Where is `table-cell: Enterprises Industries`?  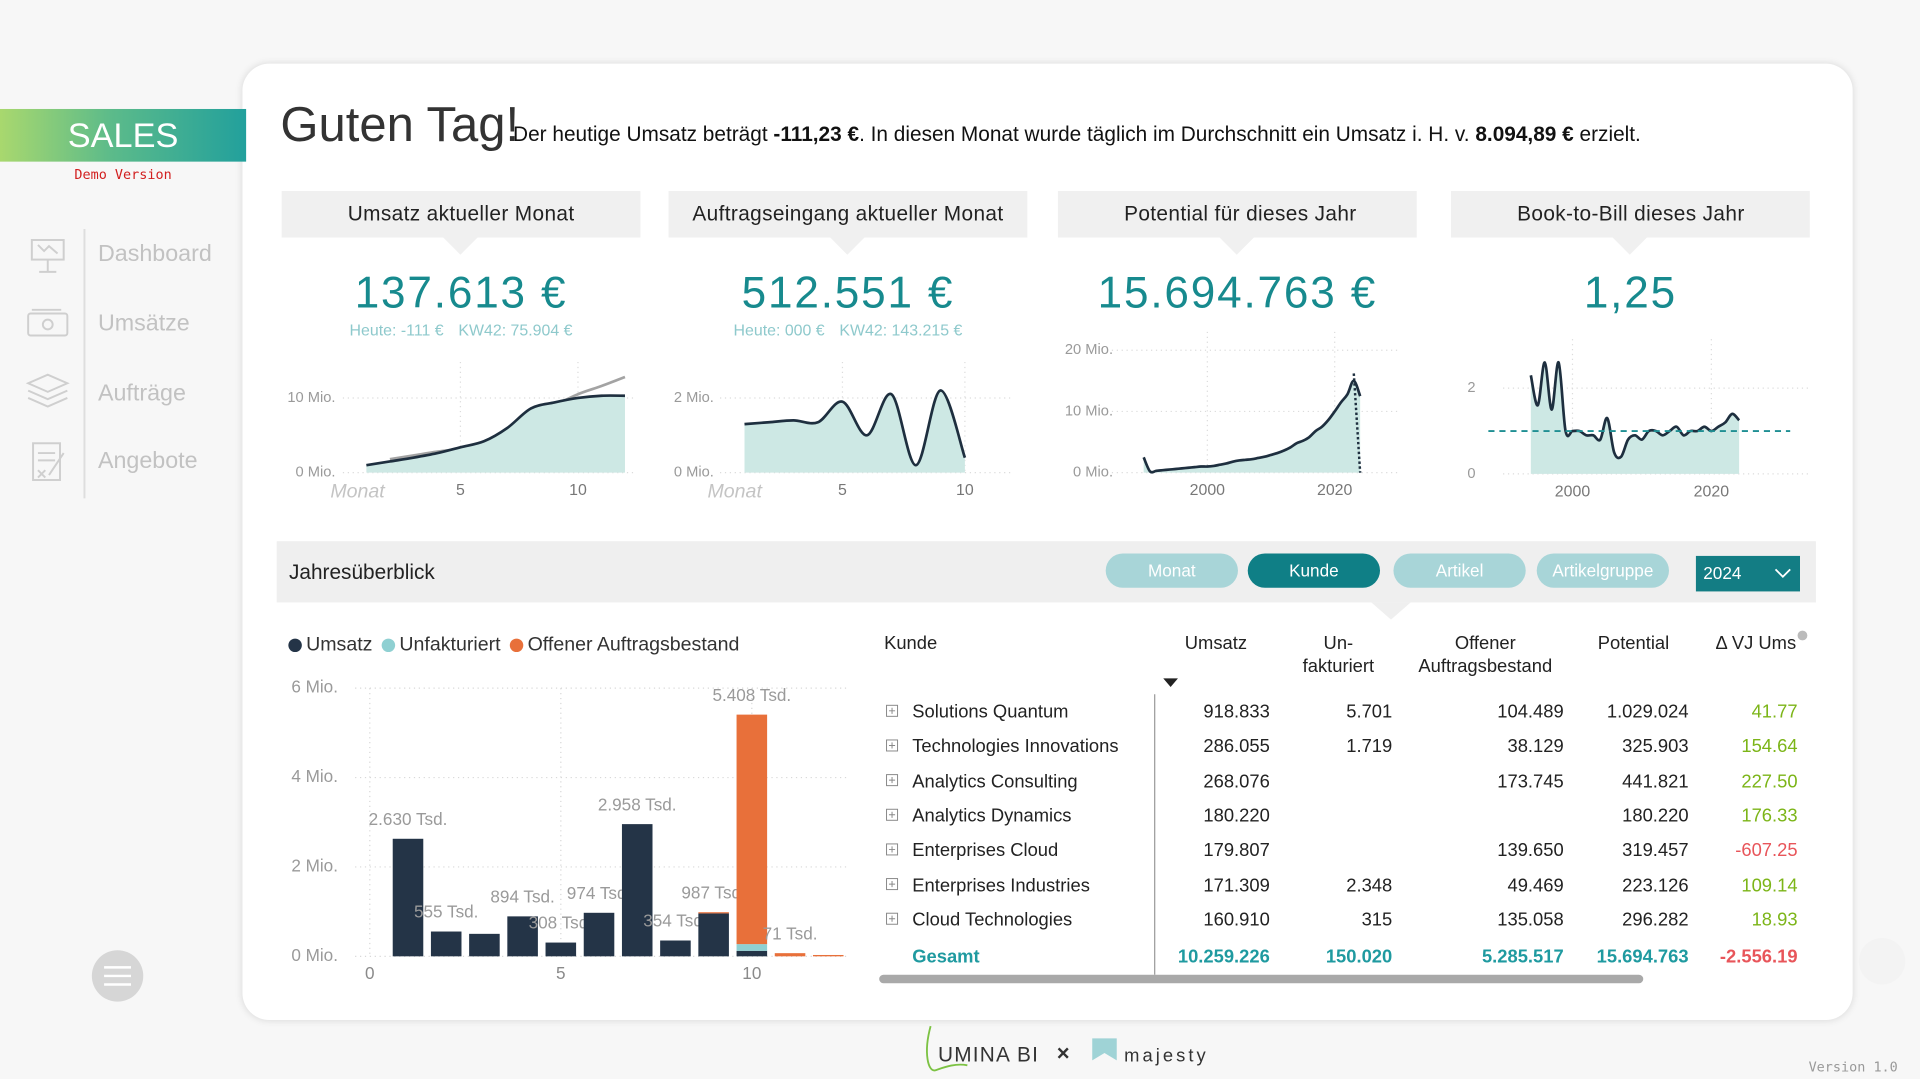 table-cell: Enterprises Industries is located at coordinates (1001, 885).